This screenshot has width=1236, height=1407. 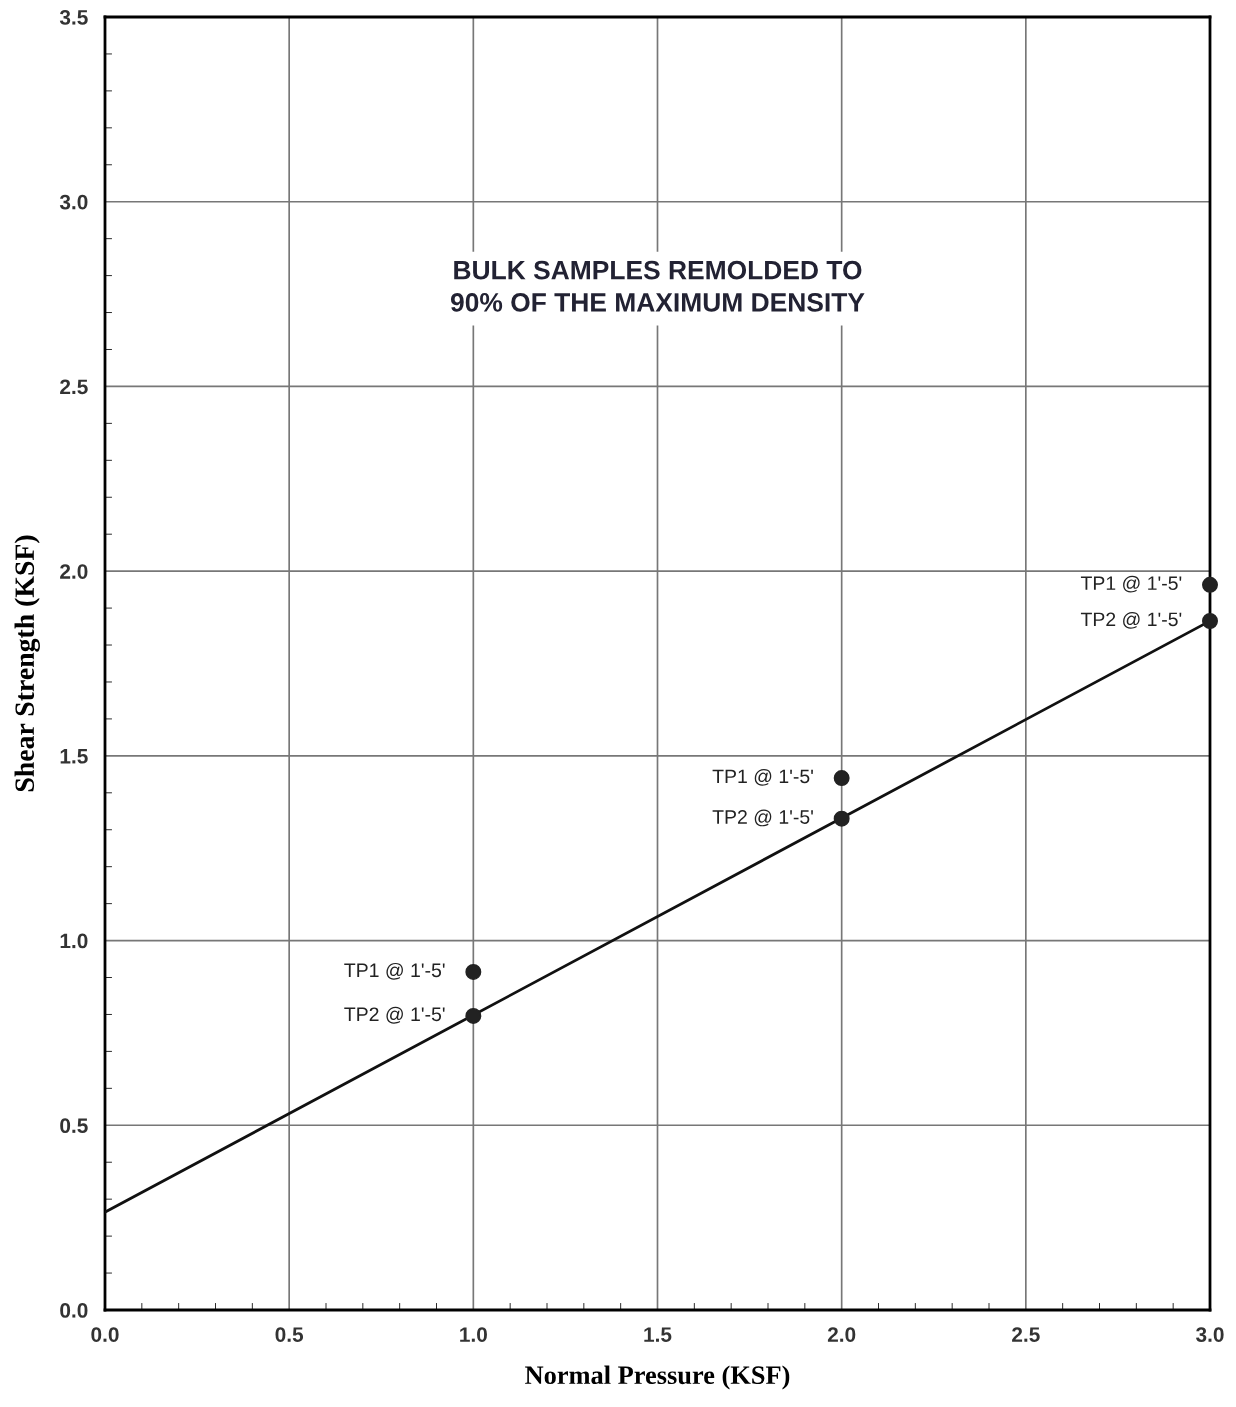 What do you see at coordinates (658, 1334) in the screenshot?
I see `x-tick-label: 1.5` at bounding box center [658, 1334].